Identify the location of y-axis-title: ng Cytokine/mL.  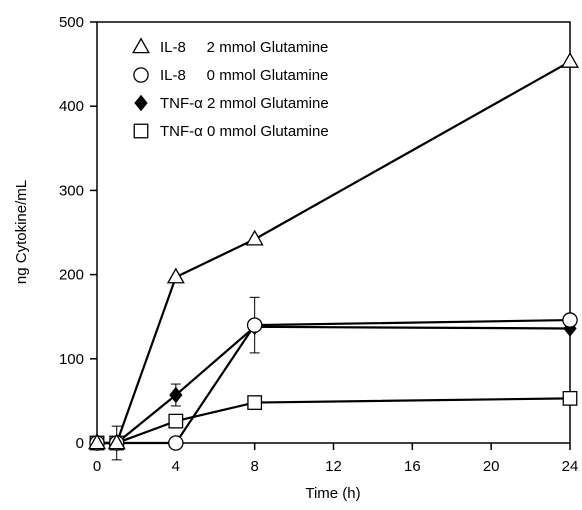
(21, 232).